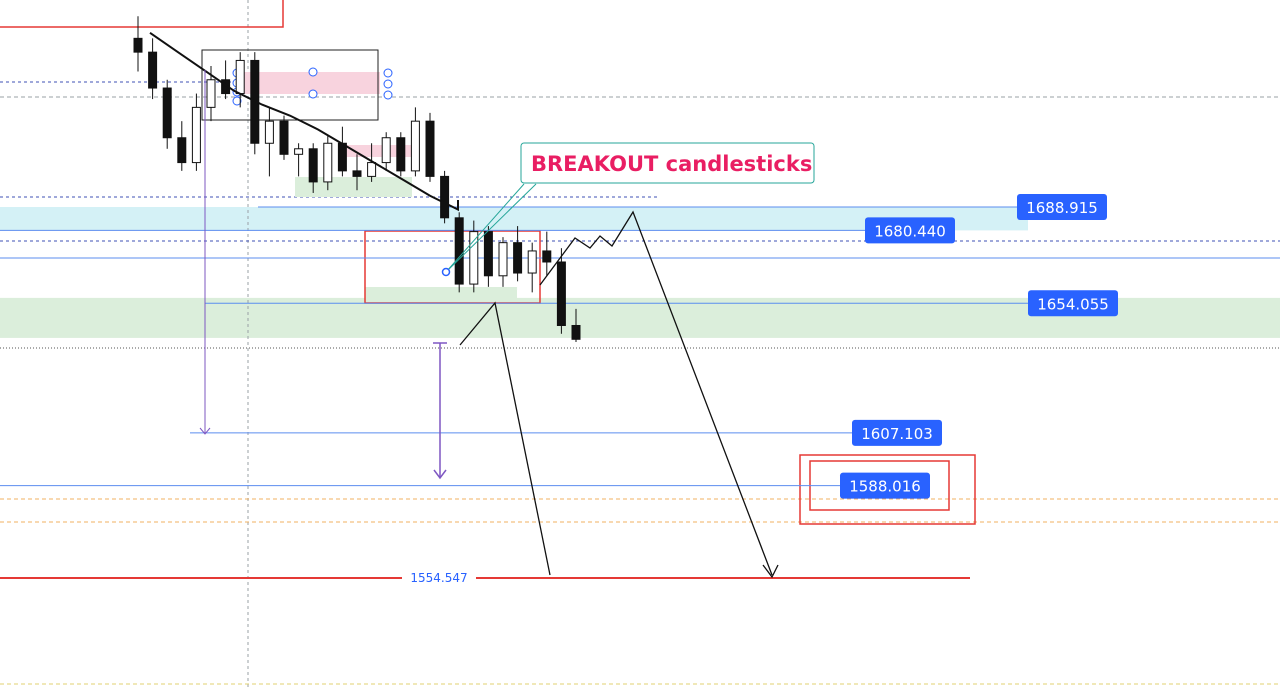 This screenshot has width=1280, height=688. Describe the element at coordinates (671, 164) in the screenshot. I see `callout-text: BREAKOUT candlesticks` at that location.